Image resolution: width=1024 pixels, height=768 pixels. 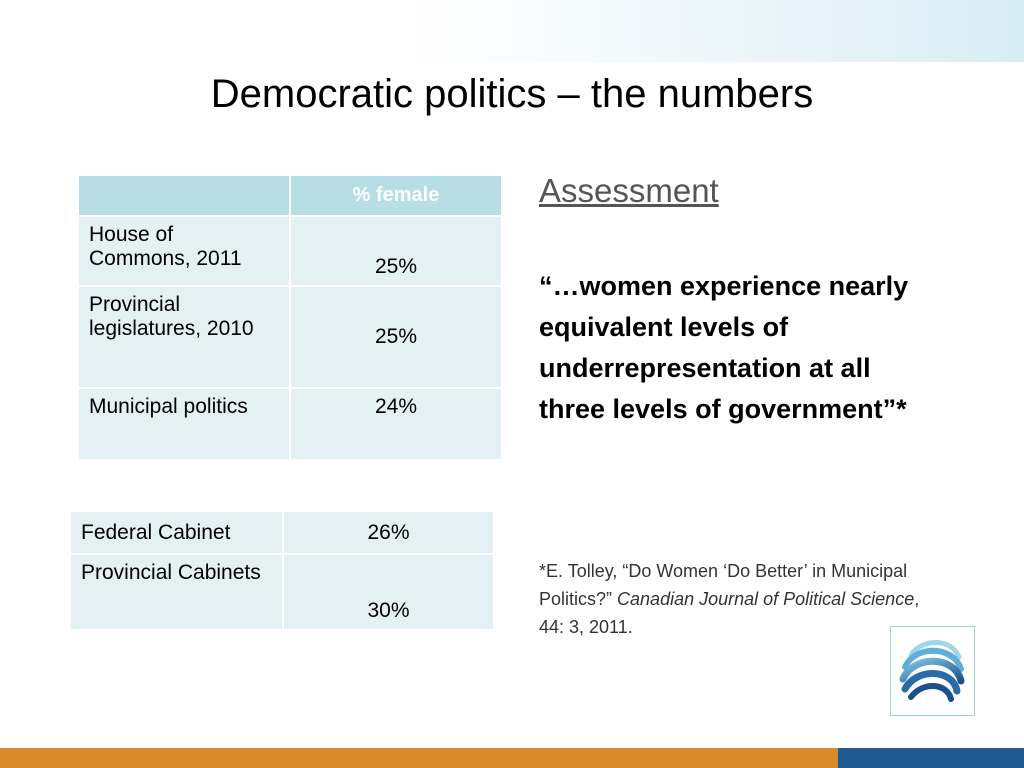 What do you see at coordinates (512, 94) in the screenshot?
I see `slide-title: Democratic politics – the numbers` at bounding box center [512, 94].